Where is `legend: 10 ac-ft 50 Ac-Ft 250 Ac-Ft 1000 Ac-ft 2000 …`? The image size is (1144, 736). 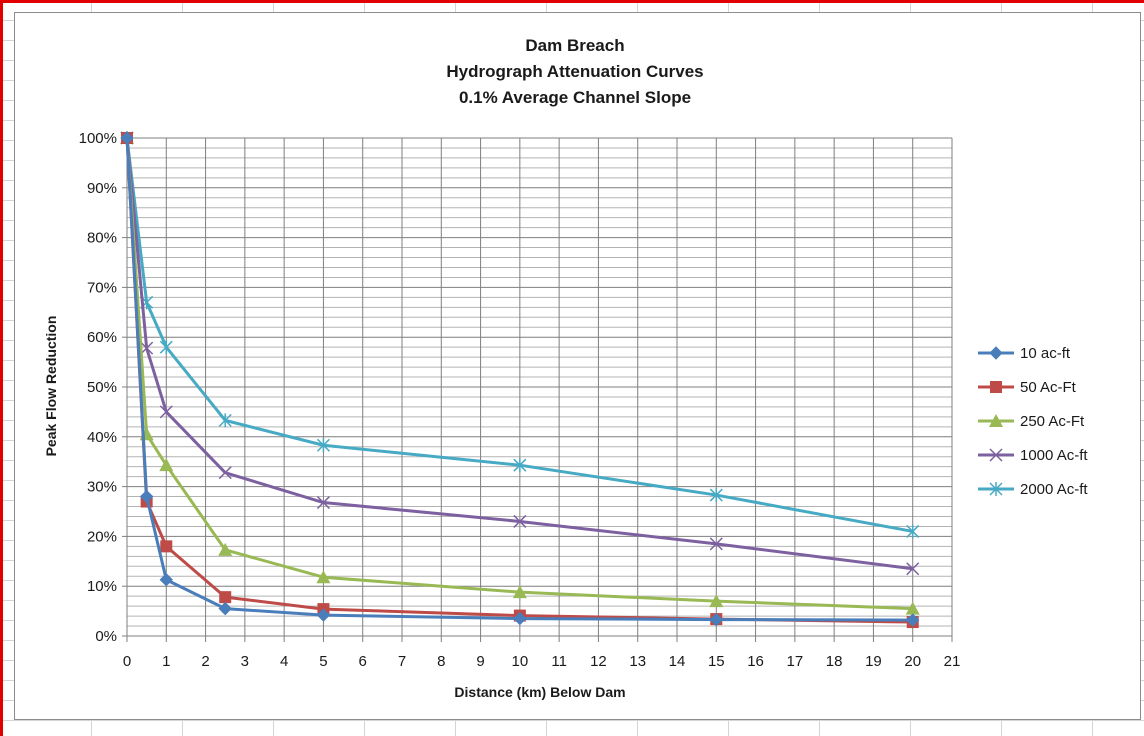 legend: 10 ac-ft 50 Ac-Ft 250 Ac-Ft 1000 Ac-ft 2000 … is located at coordinates (1033, 421).